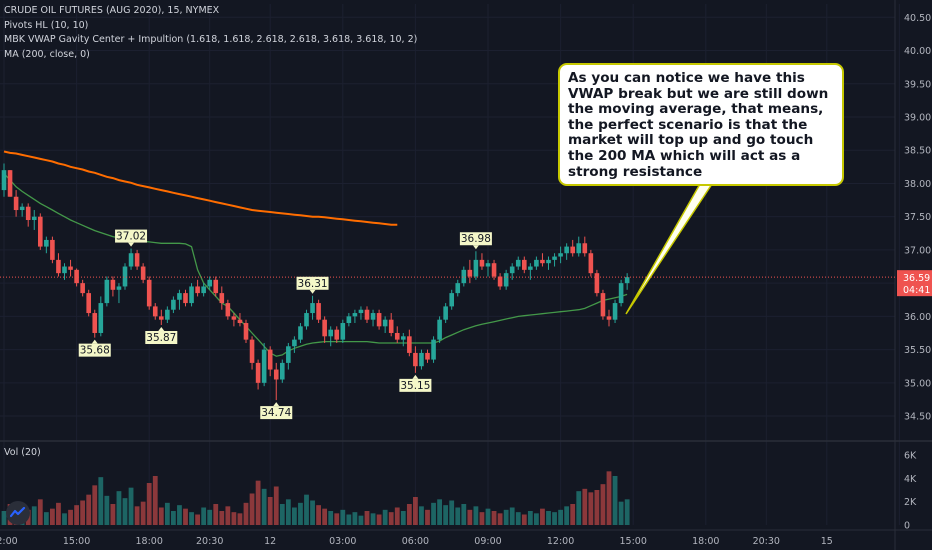 The image size is (932, 550). I want to click on volume-label: Vol (20), so click(22, 452).